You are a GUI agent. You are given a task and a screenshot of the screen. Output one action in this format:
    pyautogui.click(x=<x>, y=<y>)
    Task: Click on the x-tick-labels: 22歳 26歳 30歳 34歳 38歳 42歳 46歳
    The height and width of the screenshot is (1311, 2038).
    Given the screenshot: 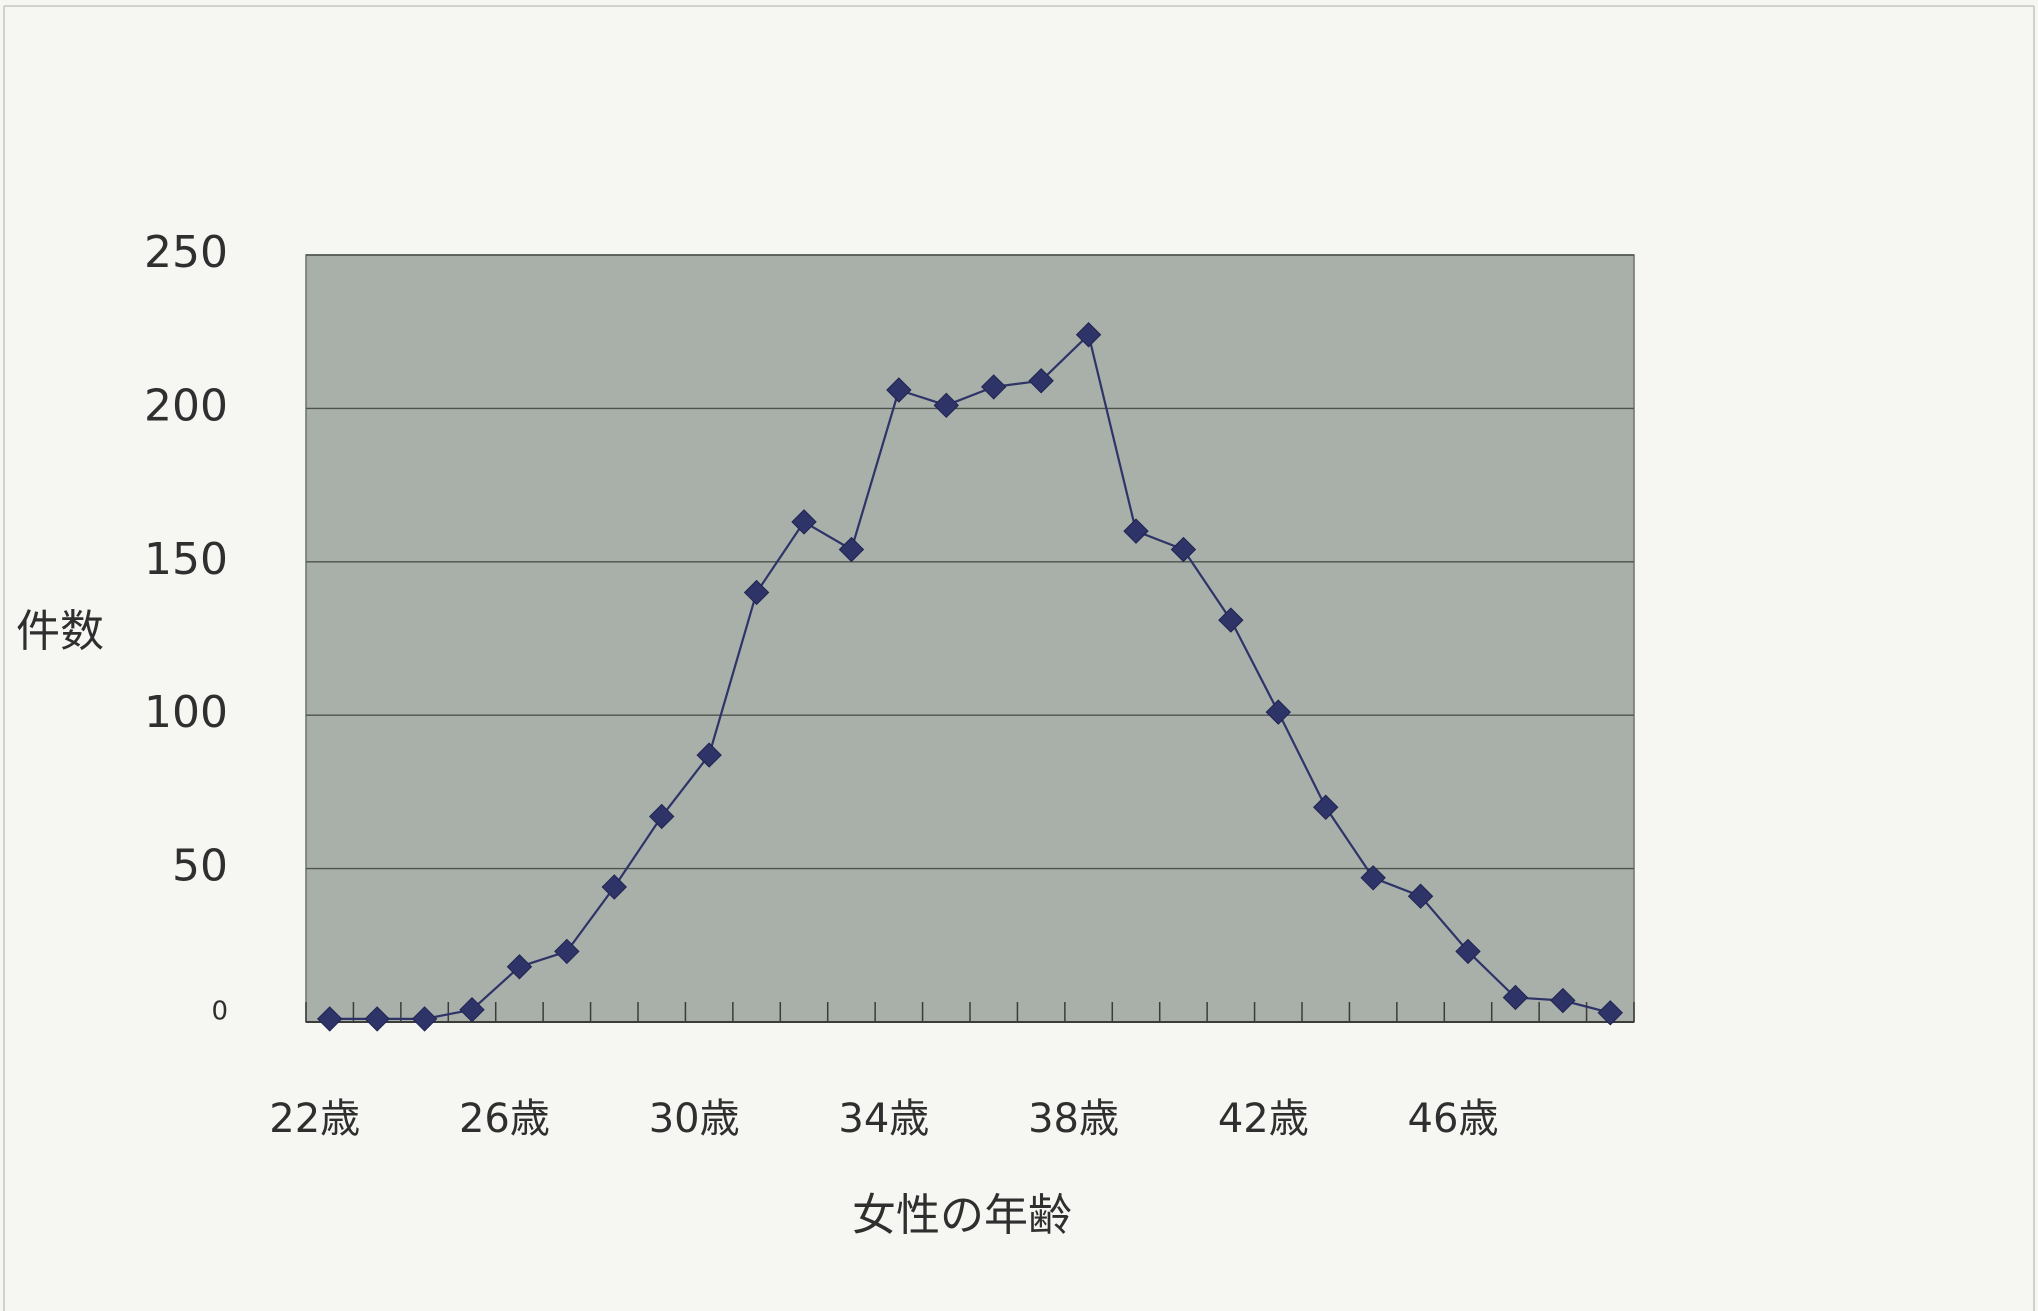 What is the action you would take?
    pyautogui.click(x=883, y=1119)
    